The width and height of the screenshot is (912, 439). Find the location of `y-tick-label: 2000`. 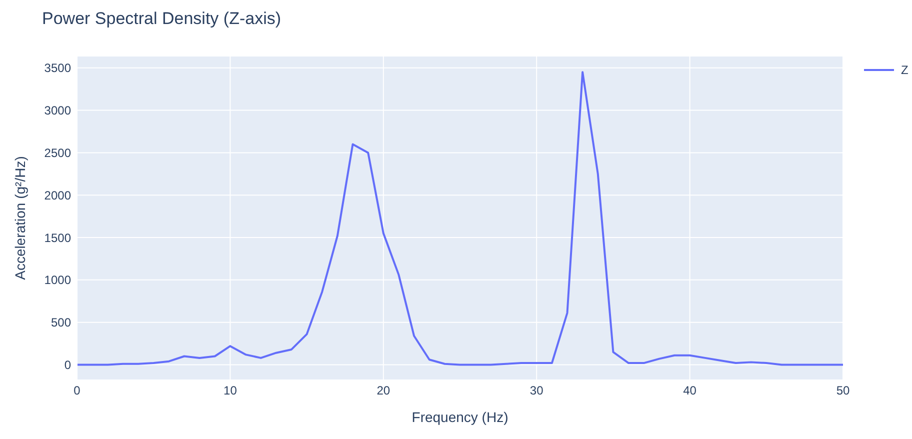

y-tick-label: 2000 is located at coordinates (58, 195).